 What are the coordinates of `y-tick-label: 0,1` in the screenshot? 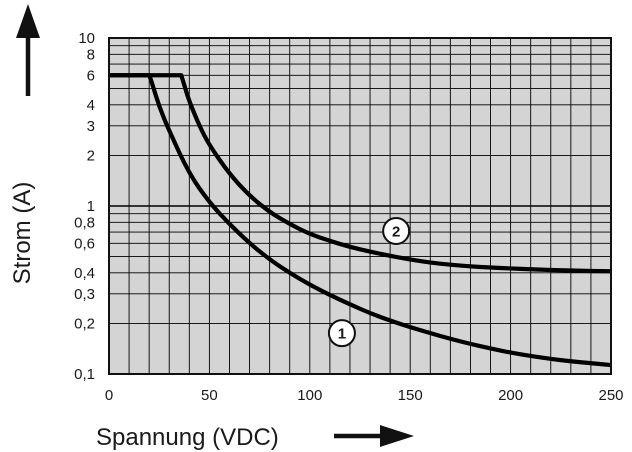 It's located at (84, 374).